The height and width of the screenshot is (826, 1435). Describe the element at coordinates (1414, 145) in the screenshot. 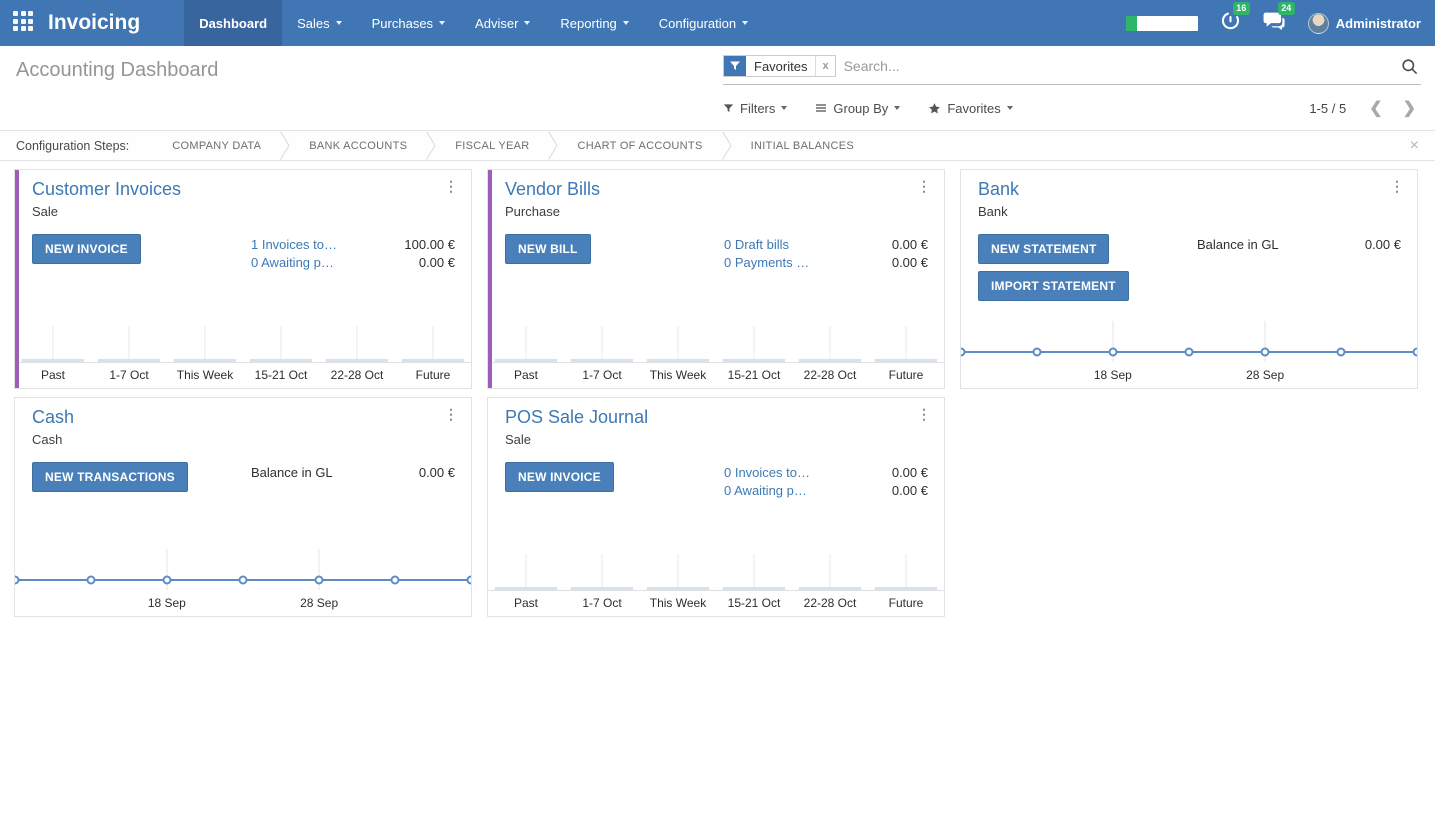

I see `close-icon: ×` at that location.